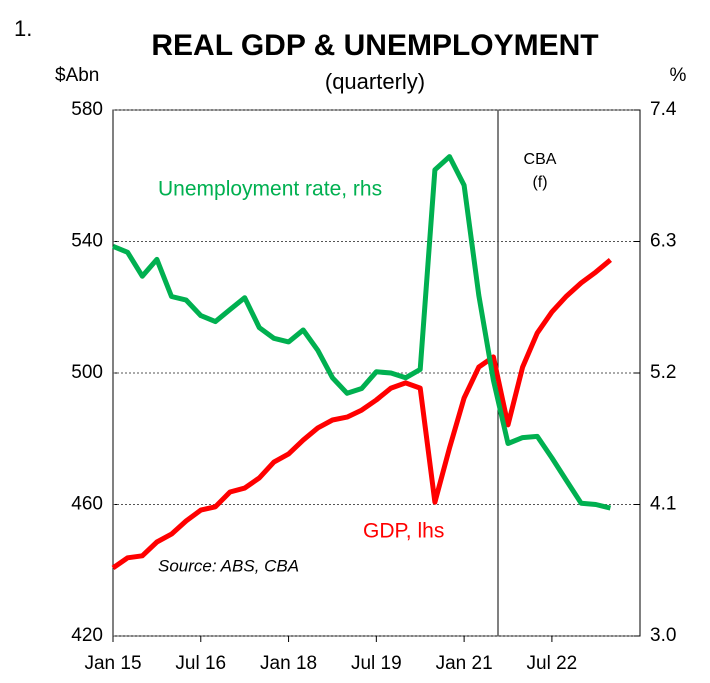  I want to click on series-label: Unemployment rate, rhs, so click(270, 189).